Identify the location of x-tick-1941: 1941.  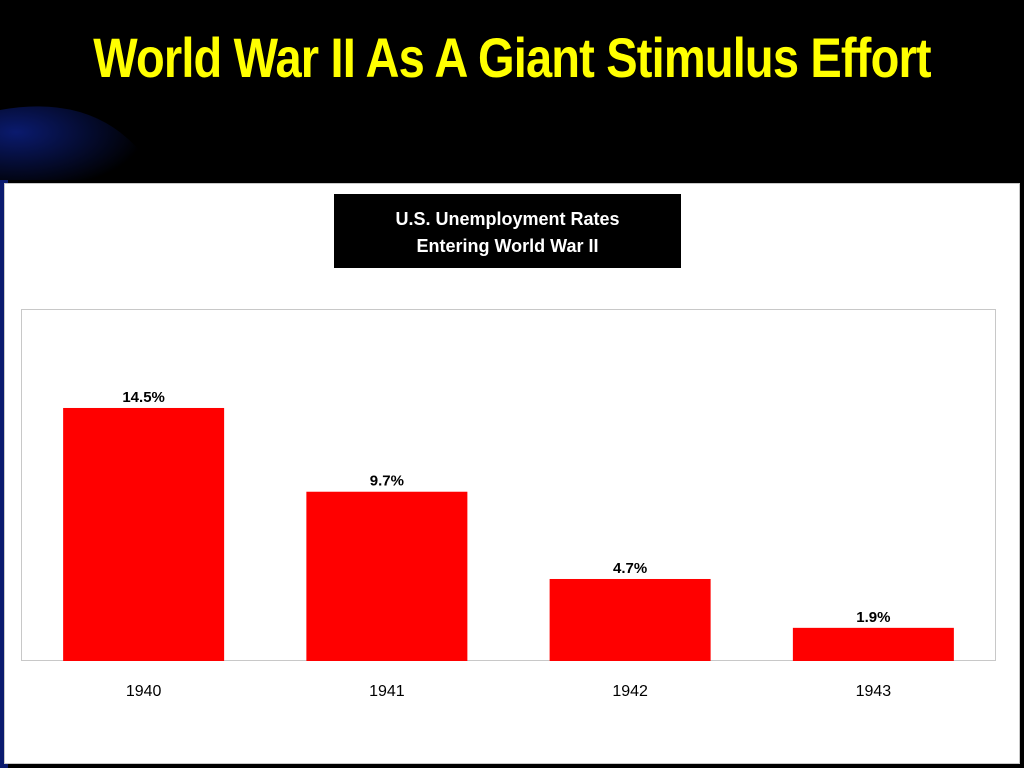
(387, 691).